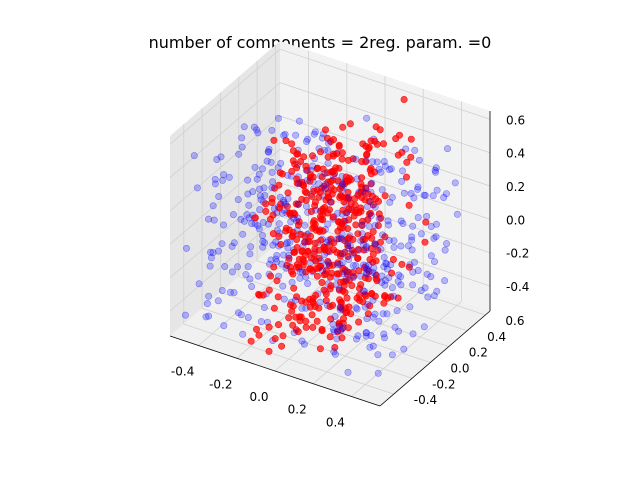 The height and width of the screenshot is (480, 640). What do you see at coordinates (220, 384) in the screenshot?
I see `x-tick-label: -0.2` at bounding box center [220, 384].